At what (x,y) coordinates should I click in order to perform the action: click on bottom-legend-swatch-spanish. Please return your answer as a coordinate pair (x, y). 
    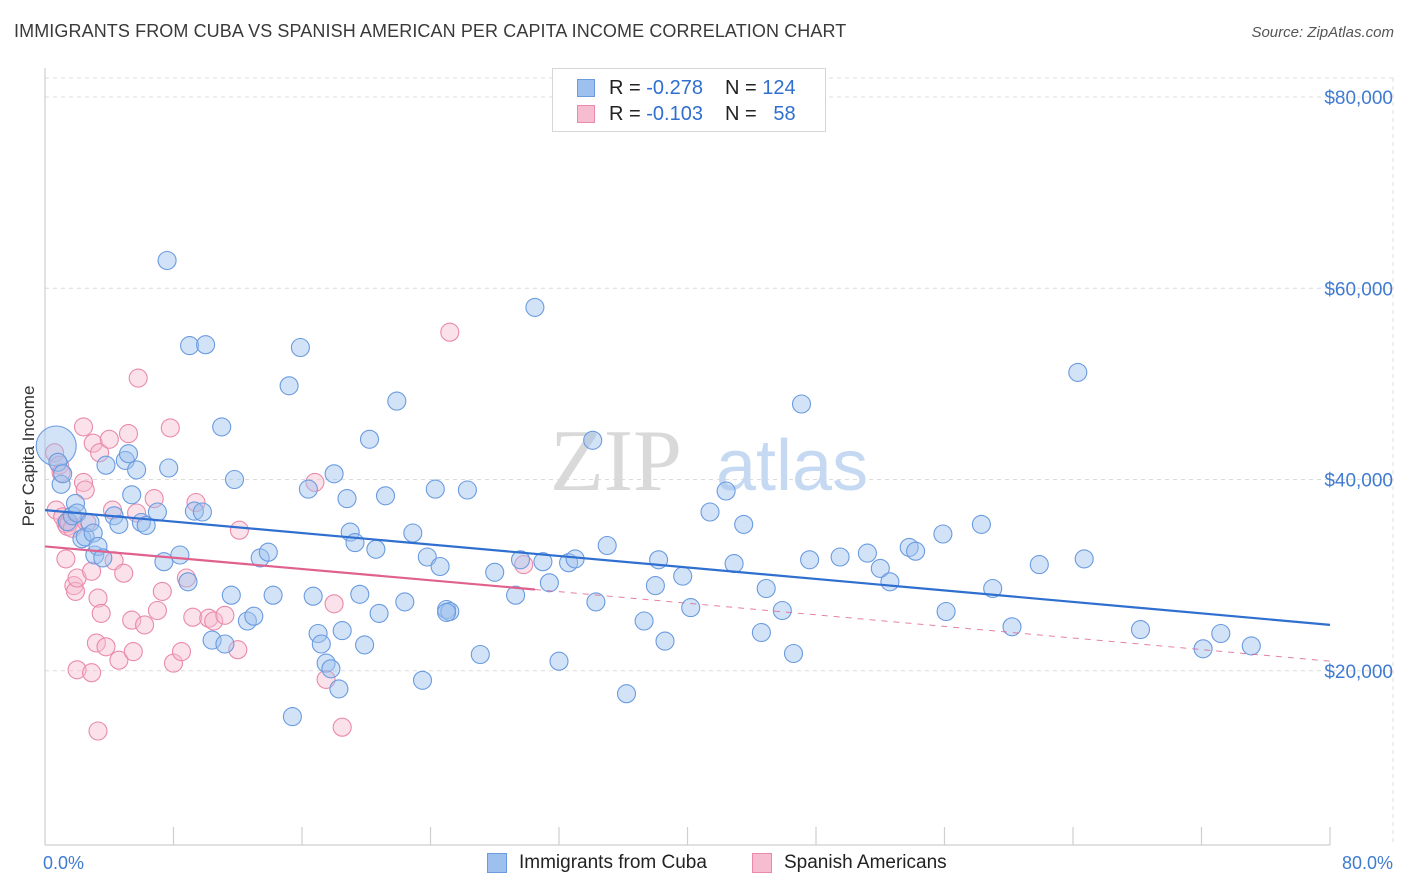
    Looking at the image, I should click on (762, 863).